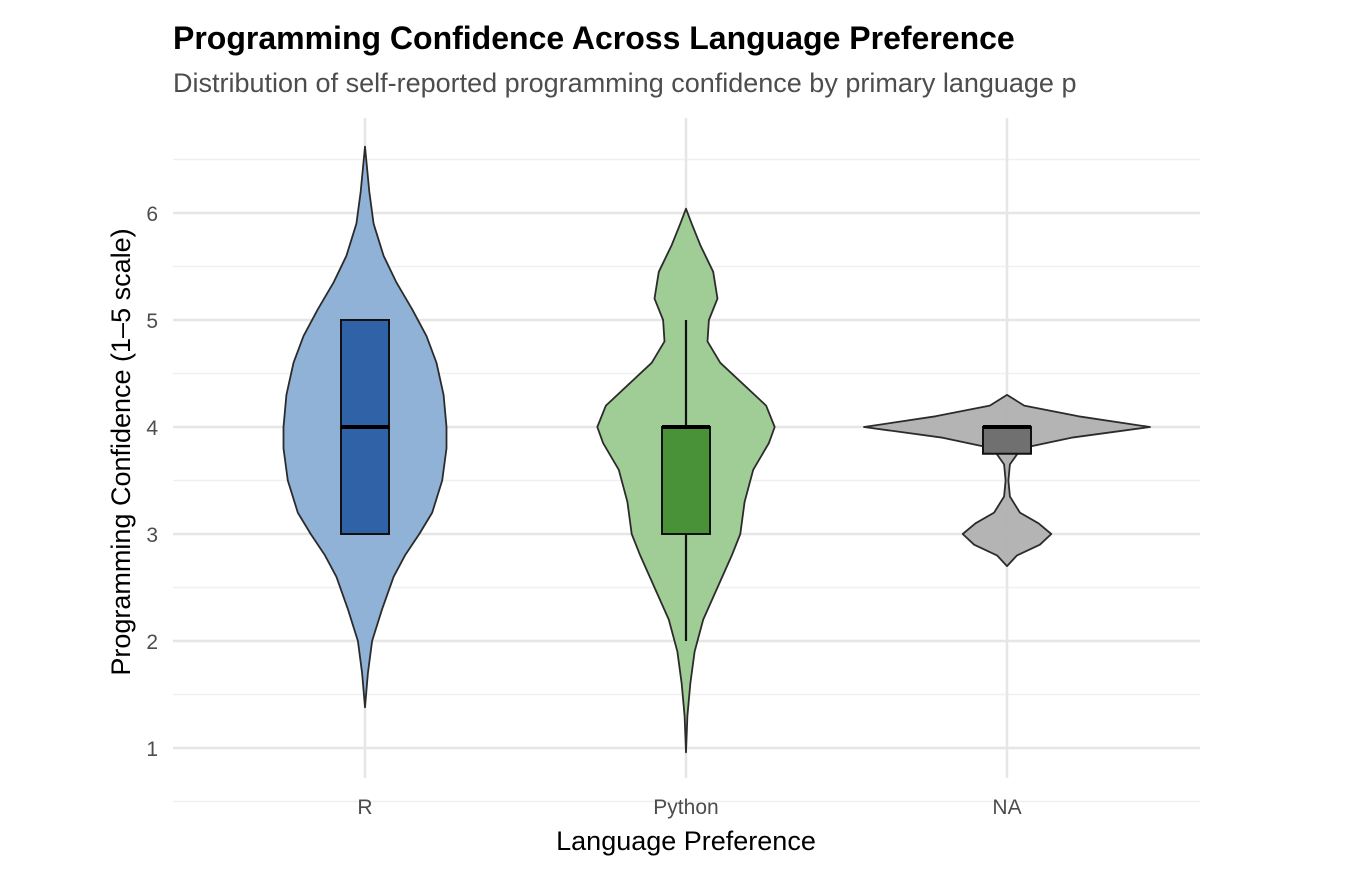 The width and height of the screenshot is (1362, 888). I want to click on box-python, so click(686, 480).